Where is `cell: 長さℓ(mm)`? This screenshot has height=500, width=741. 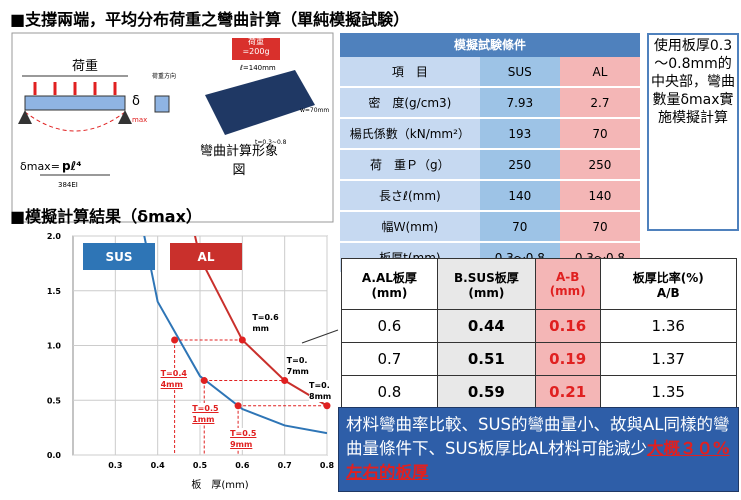 cell: 長さℓ(mm) is located at coordinates (410, 196).